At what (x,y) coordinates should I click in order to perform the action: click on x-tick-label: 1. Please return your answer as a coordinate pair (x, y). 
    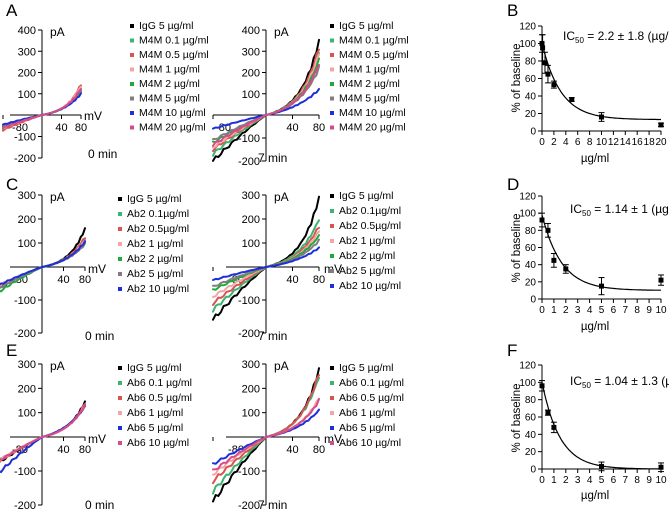
    Looking at the image, I should click on (554, 310).